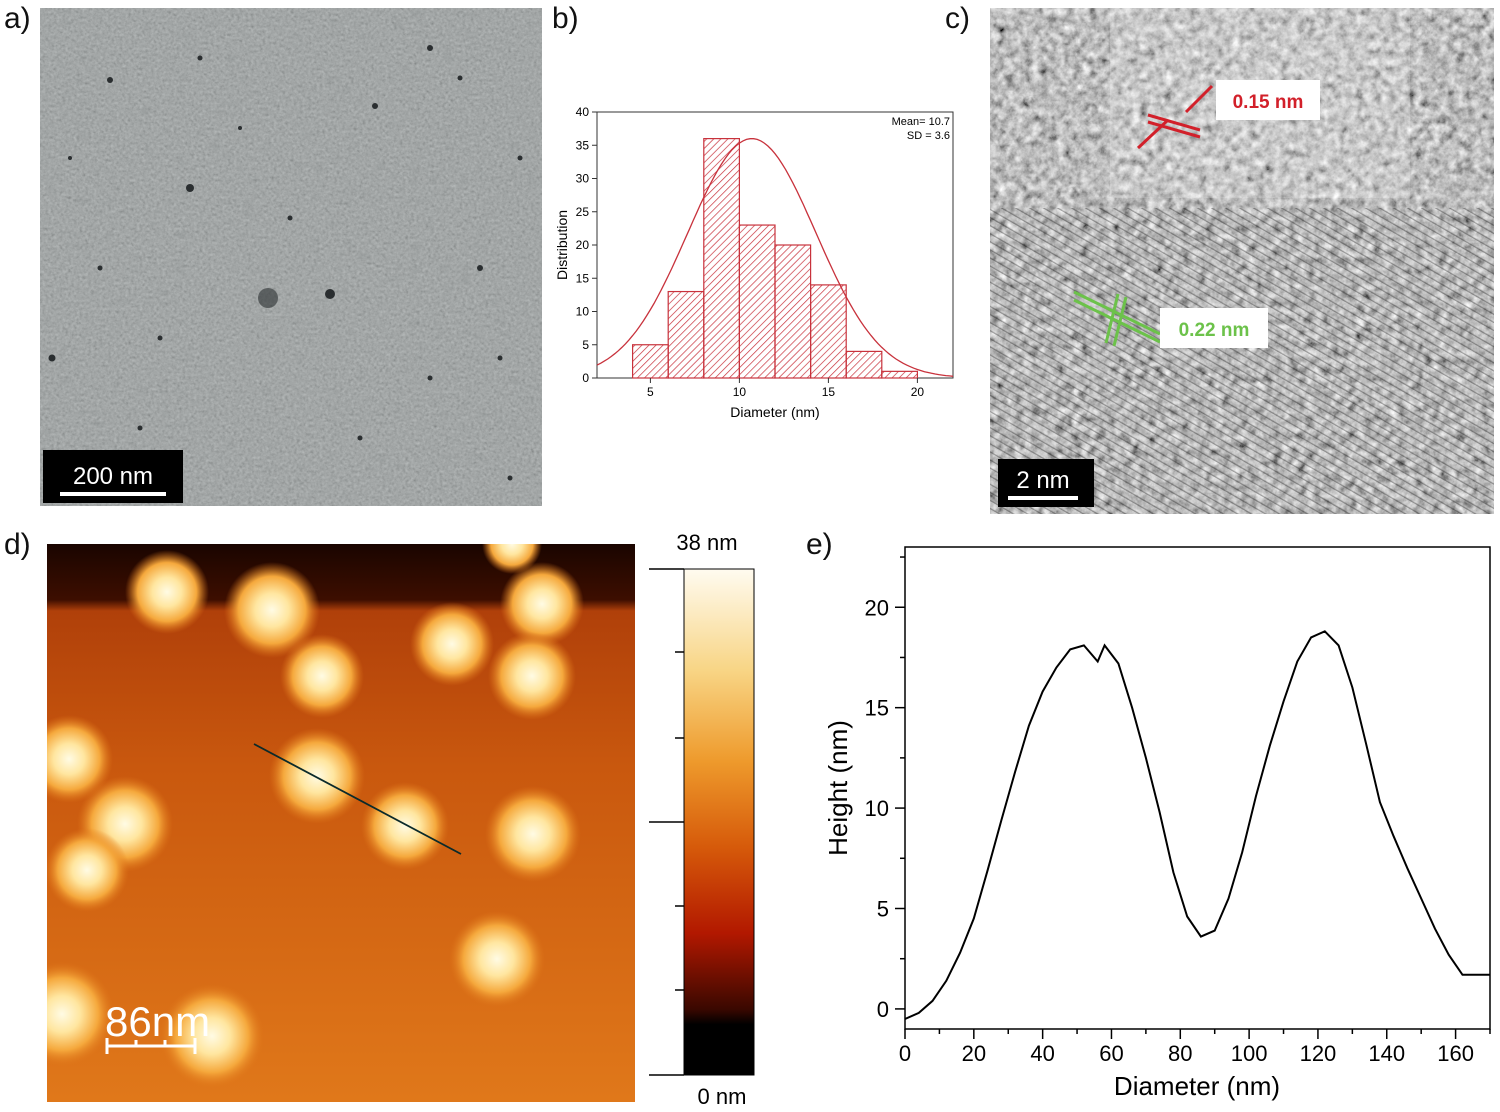  I want to click on x-tick-label-e: 20, so click(974, 1053).